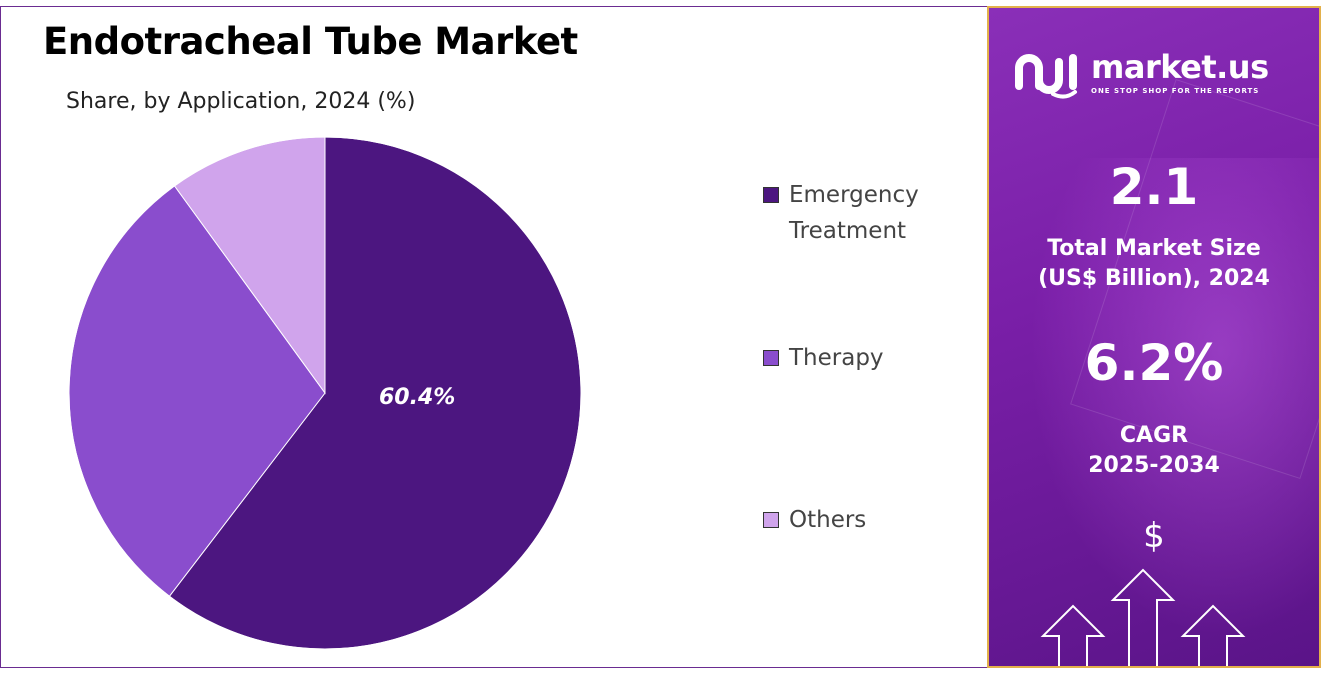 The height and width of the screenshot is (676, 1321). Describe the element at coordinates (1154, 248) in the screenshot. I see `market-size-label-line1: Total Market Size` at that location.